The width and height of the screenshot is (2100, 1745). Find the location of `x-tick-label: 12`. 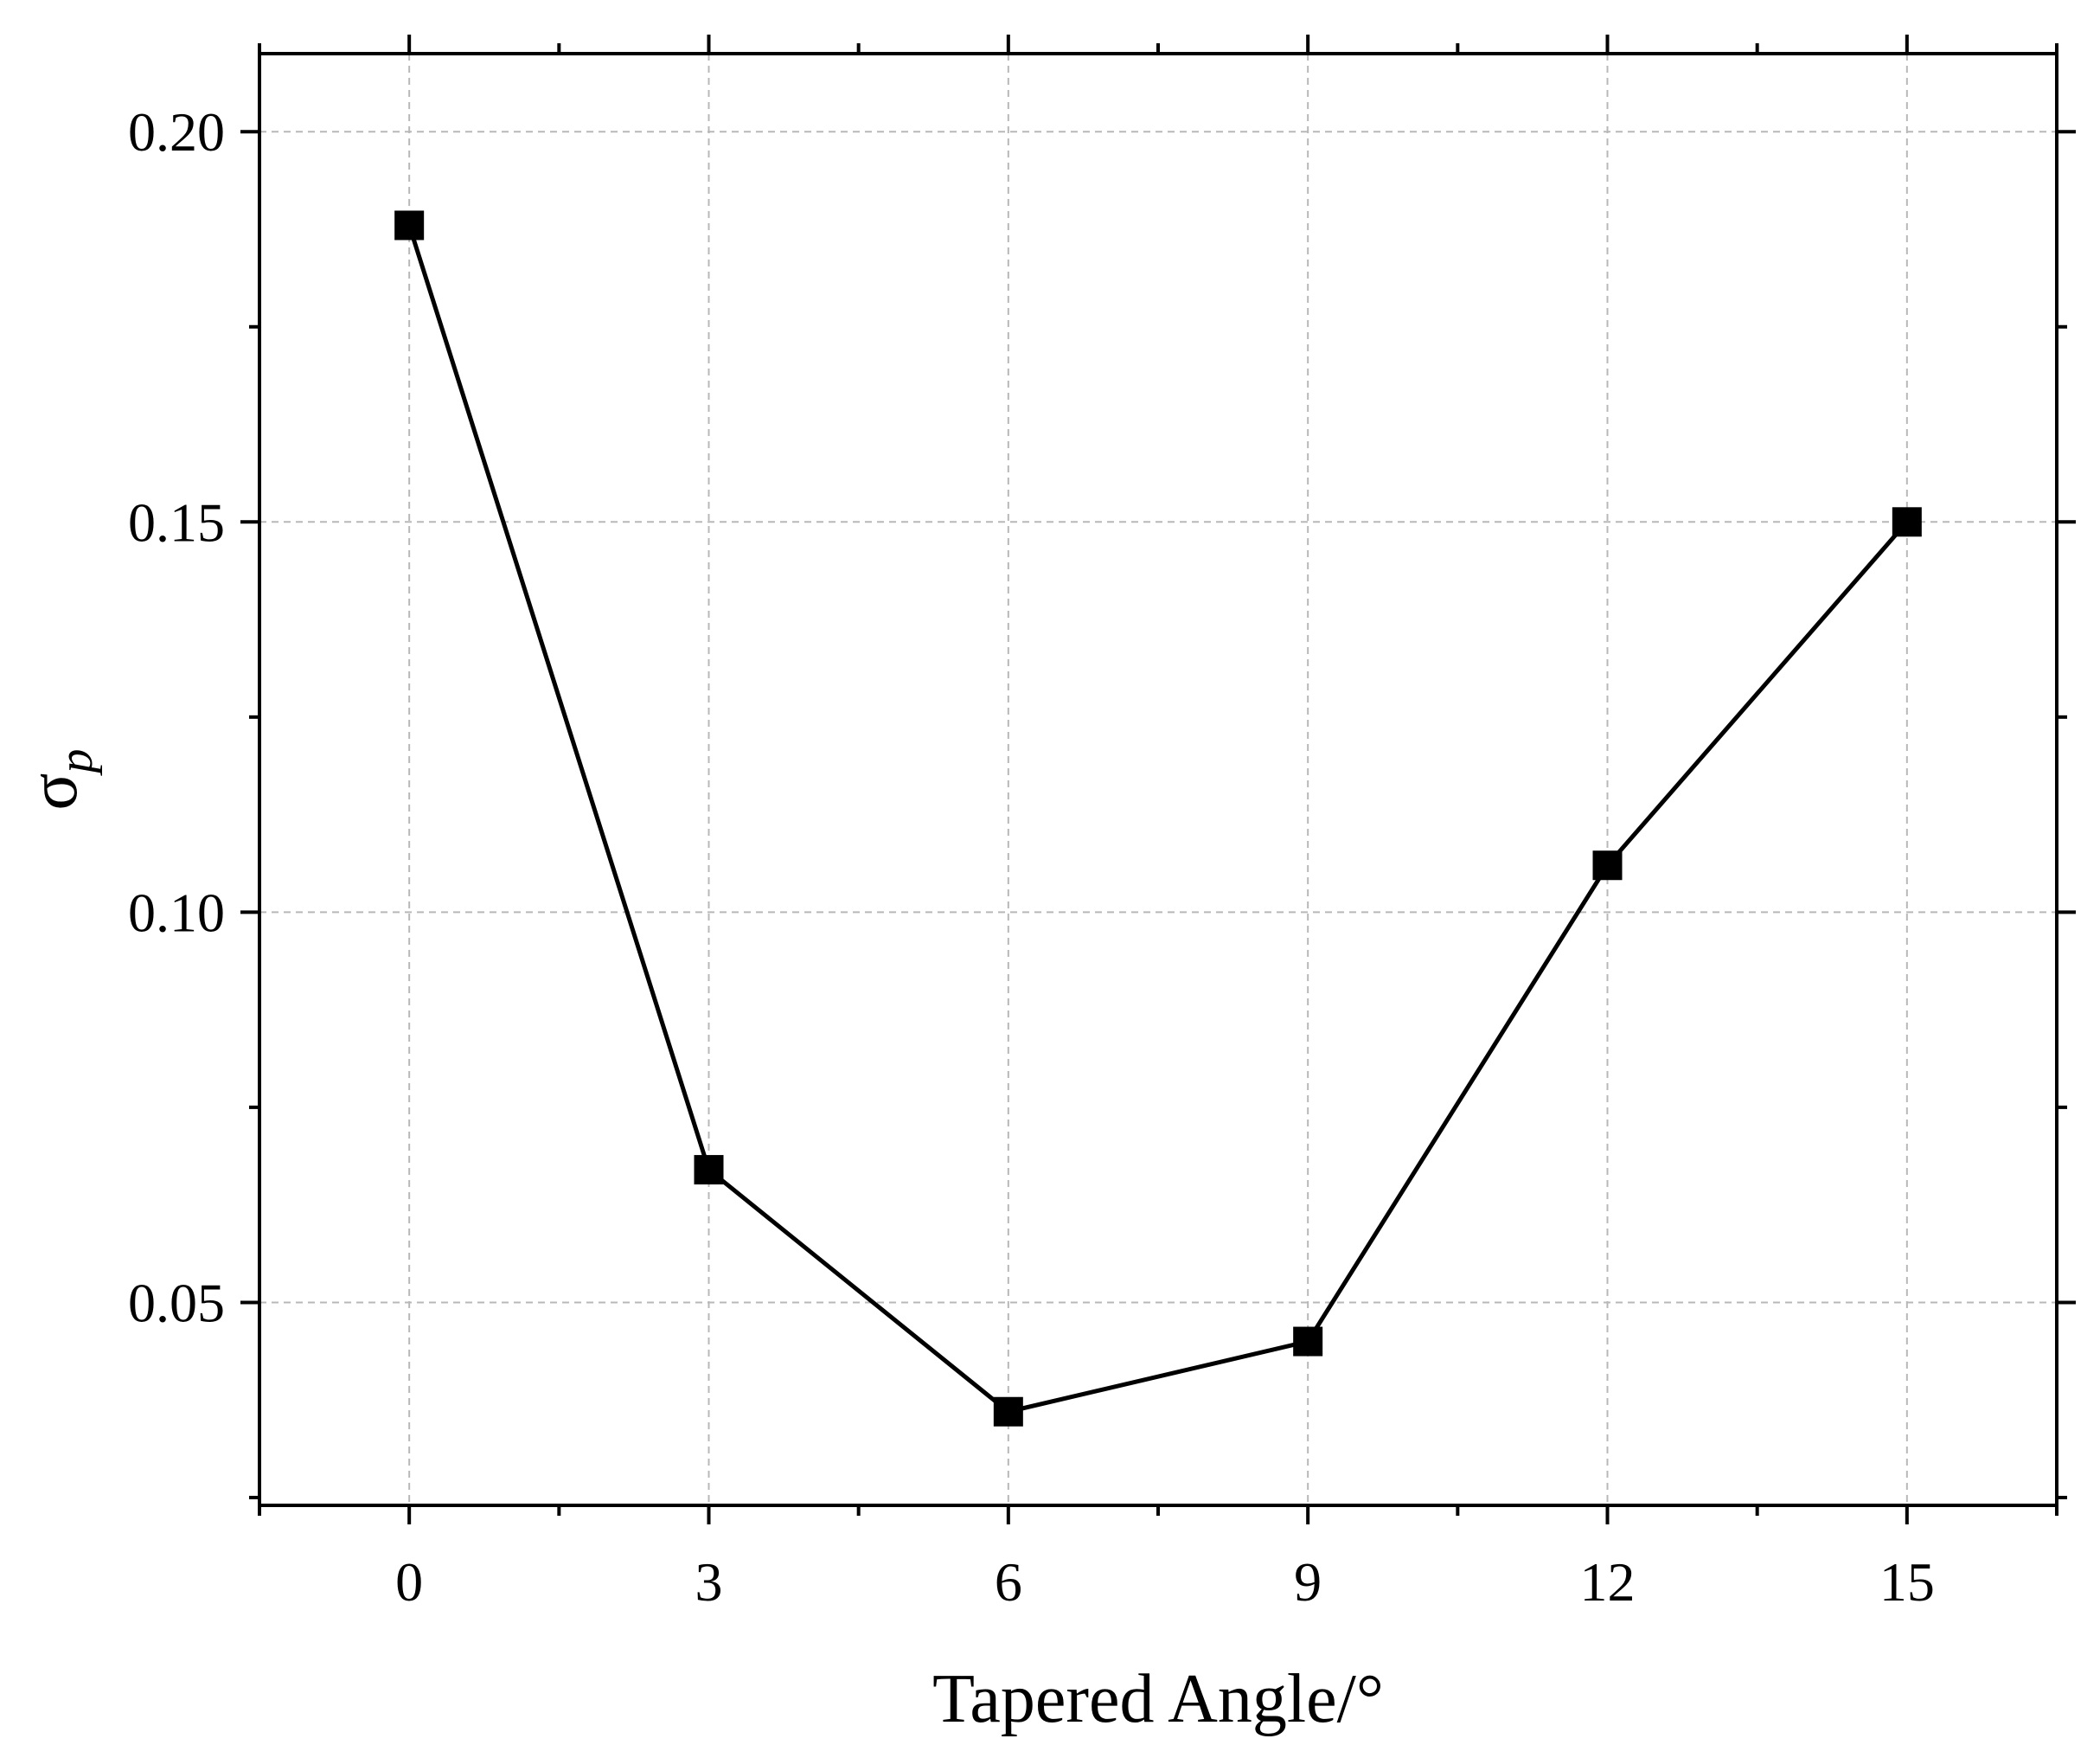

x-tick-label: 12 is located at coordinates (1608, 1582).